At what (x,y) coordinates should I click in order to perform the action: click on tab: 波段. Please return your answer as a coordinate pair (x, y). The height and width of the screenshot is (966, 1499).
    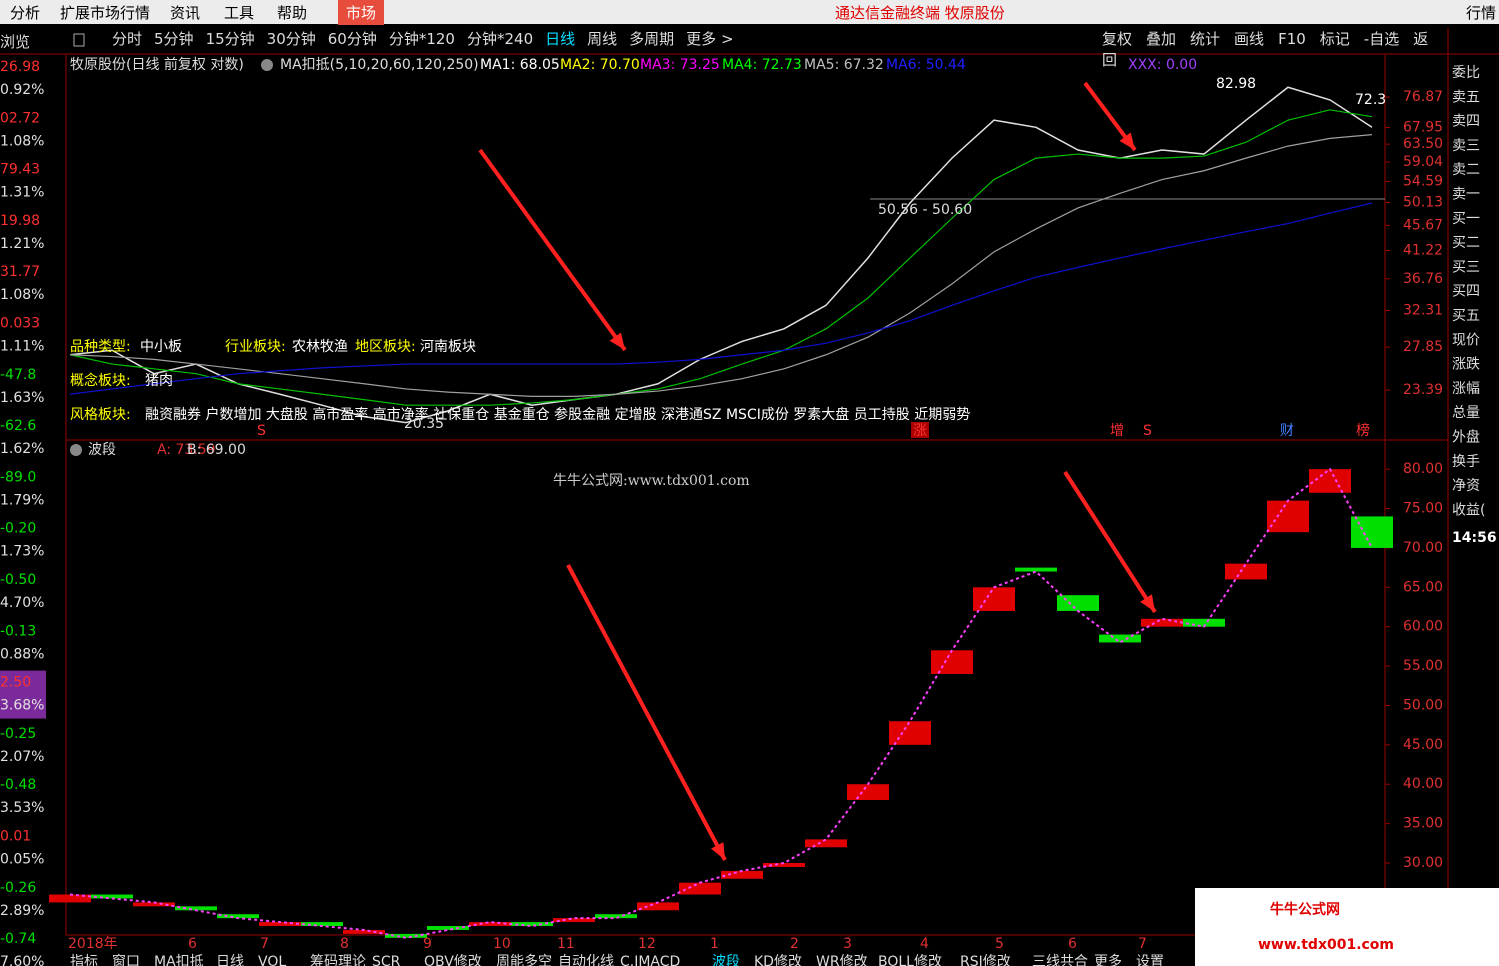
    Looking at the image, I should click on (726, 960).